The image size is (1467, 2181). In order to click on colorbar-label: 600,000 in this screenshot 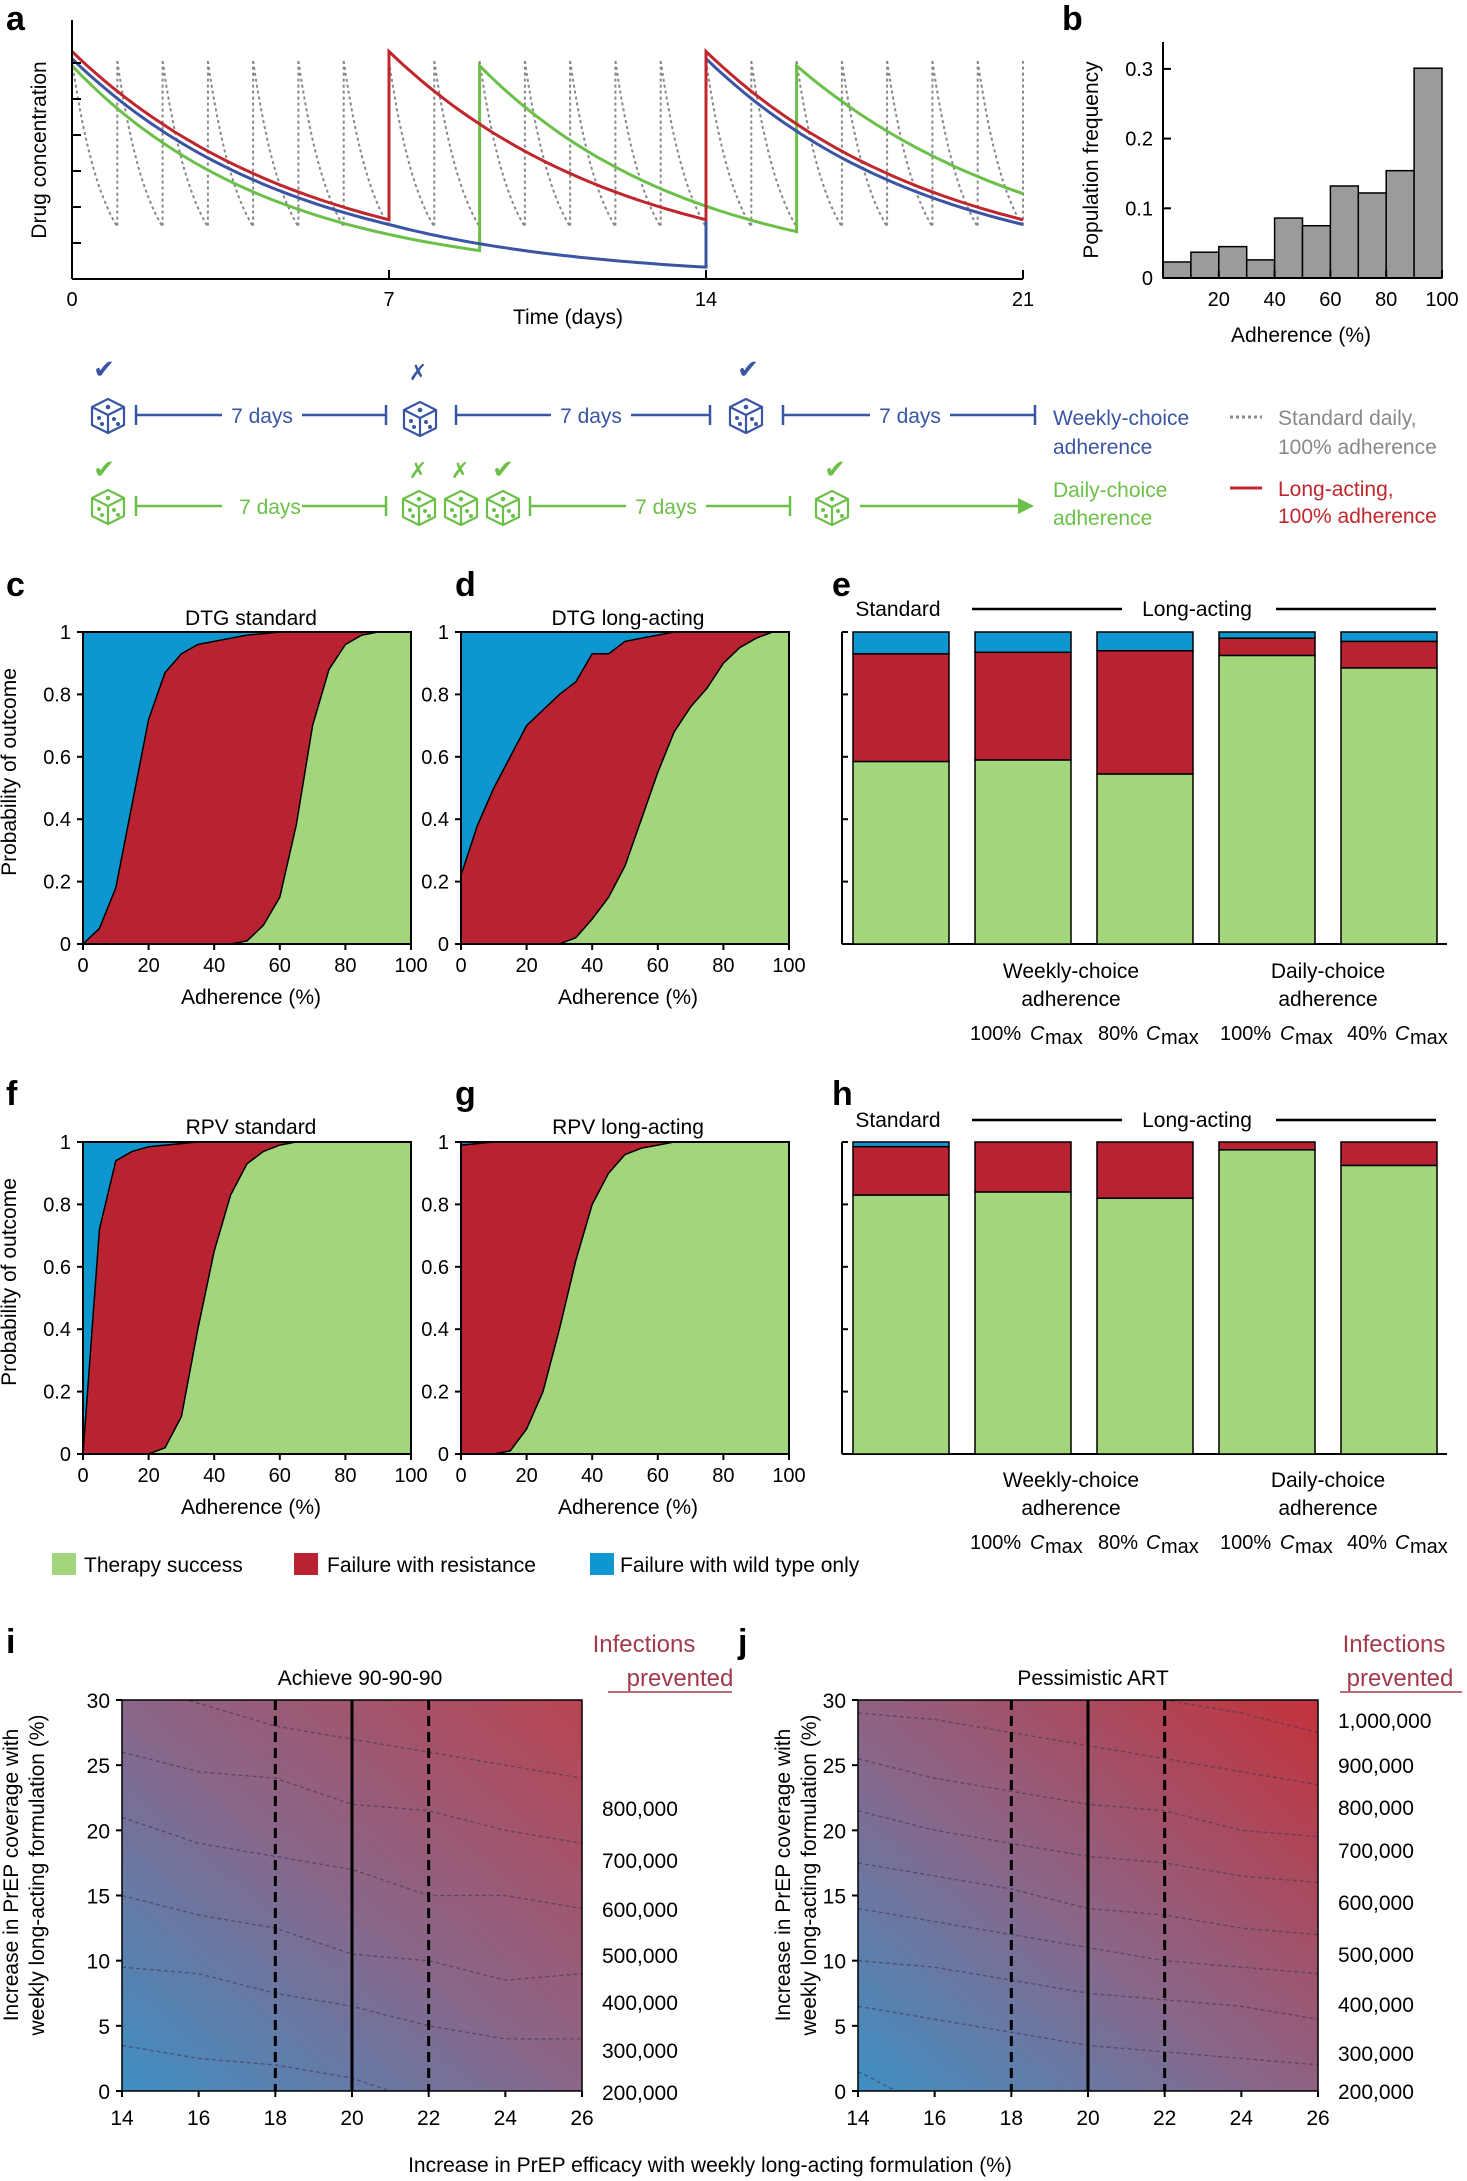, I will do `click(1376, 1903)`.